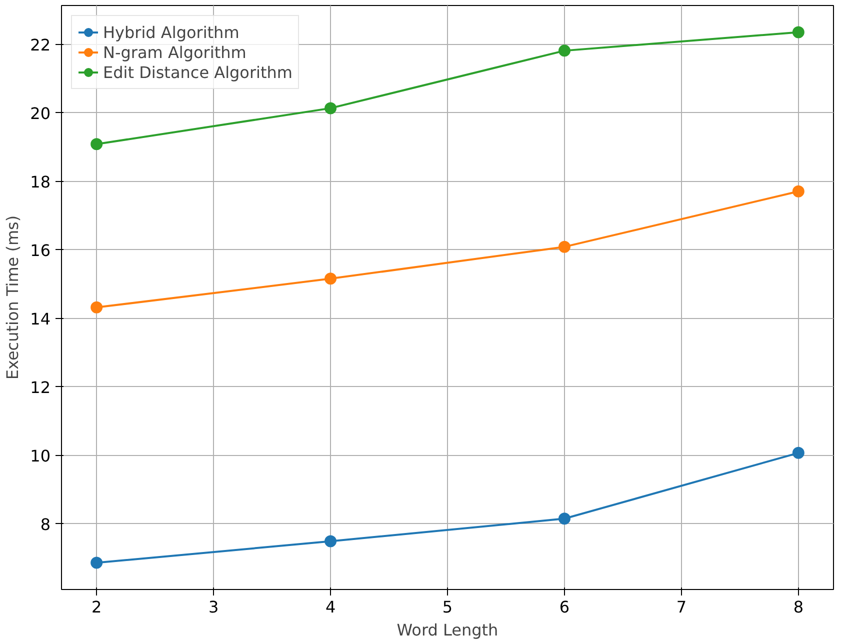 This screenshot has height=642, width=841. What do you see at coordinates (12, 297) in the screenshot?
I see `y-axis-title: Execution Time (ms)` at bounding box center [12, 297].